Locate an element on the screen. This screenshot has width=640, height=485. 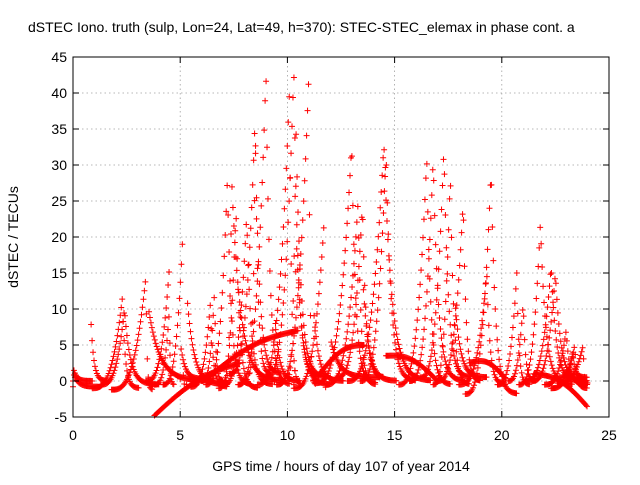
y-tick-label: 30 is located at coordinates (59, 165).